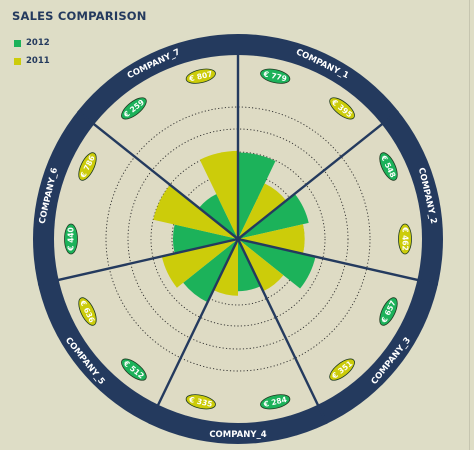  I want to click on value-label-2011-company_2-pill, so click(405, 239).